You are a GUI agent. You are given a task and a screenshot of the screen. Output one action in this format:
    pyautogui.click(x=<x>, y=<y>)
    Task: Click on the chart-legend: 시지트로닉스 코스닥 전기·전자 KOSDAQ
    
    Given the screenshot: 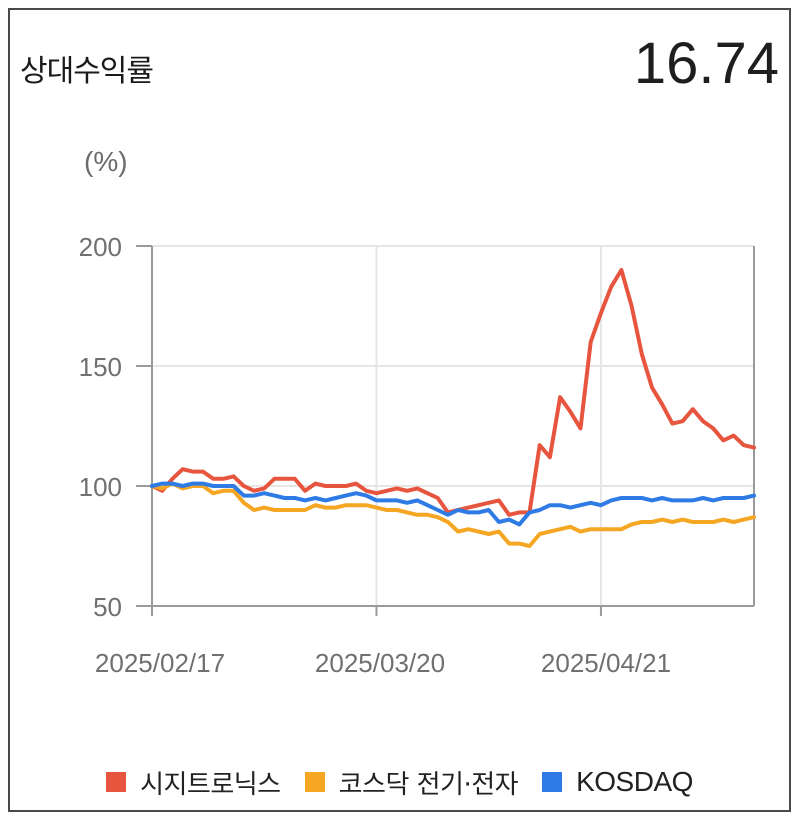 What is the action you would take?
    pyautogui.click(x=399, y=782)
    